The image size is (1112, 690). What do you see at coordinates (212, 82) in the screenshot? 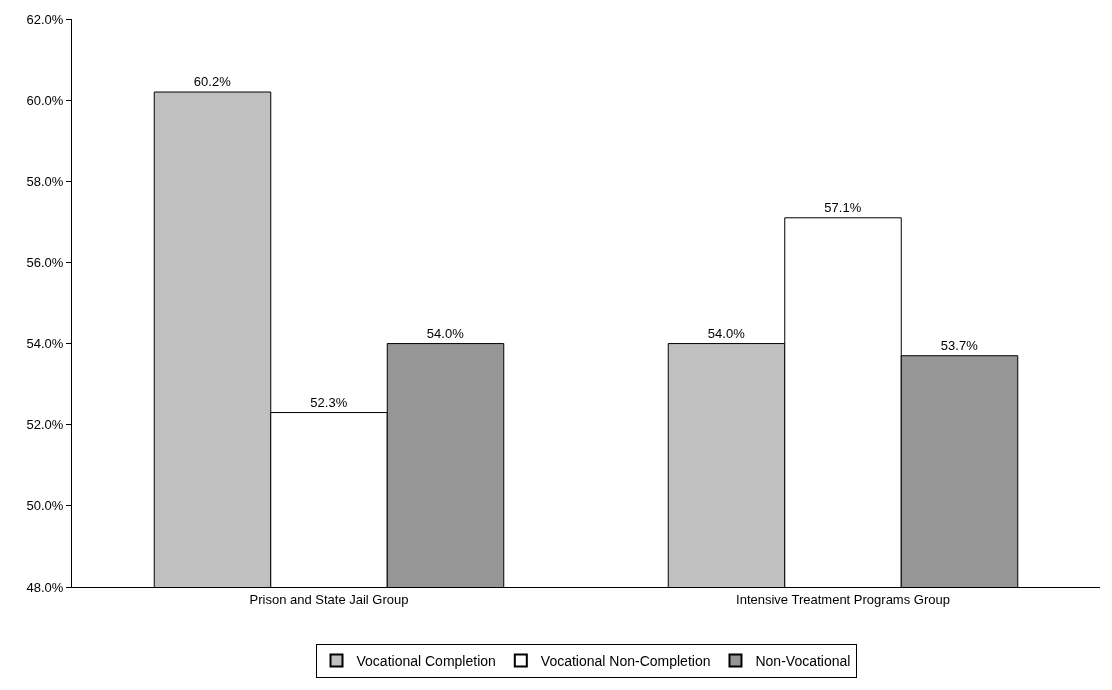
I see `data-label: 60.2%` at bounding box center [212, 82].